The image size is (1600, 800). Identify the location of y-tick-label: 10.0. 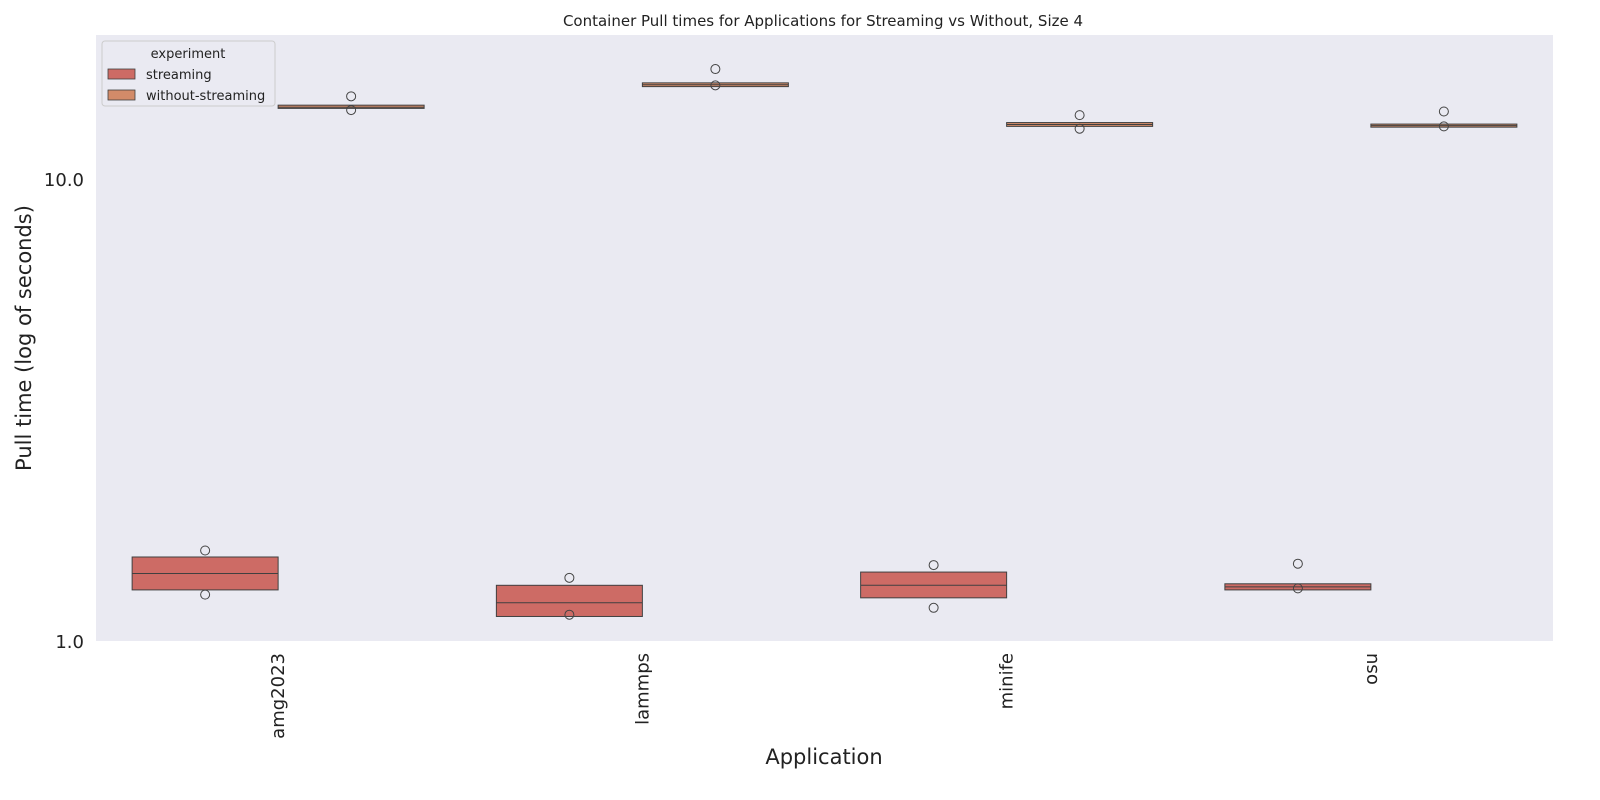
(64, 180).